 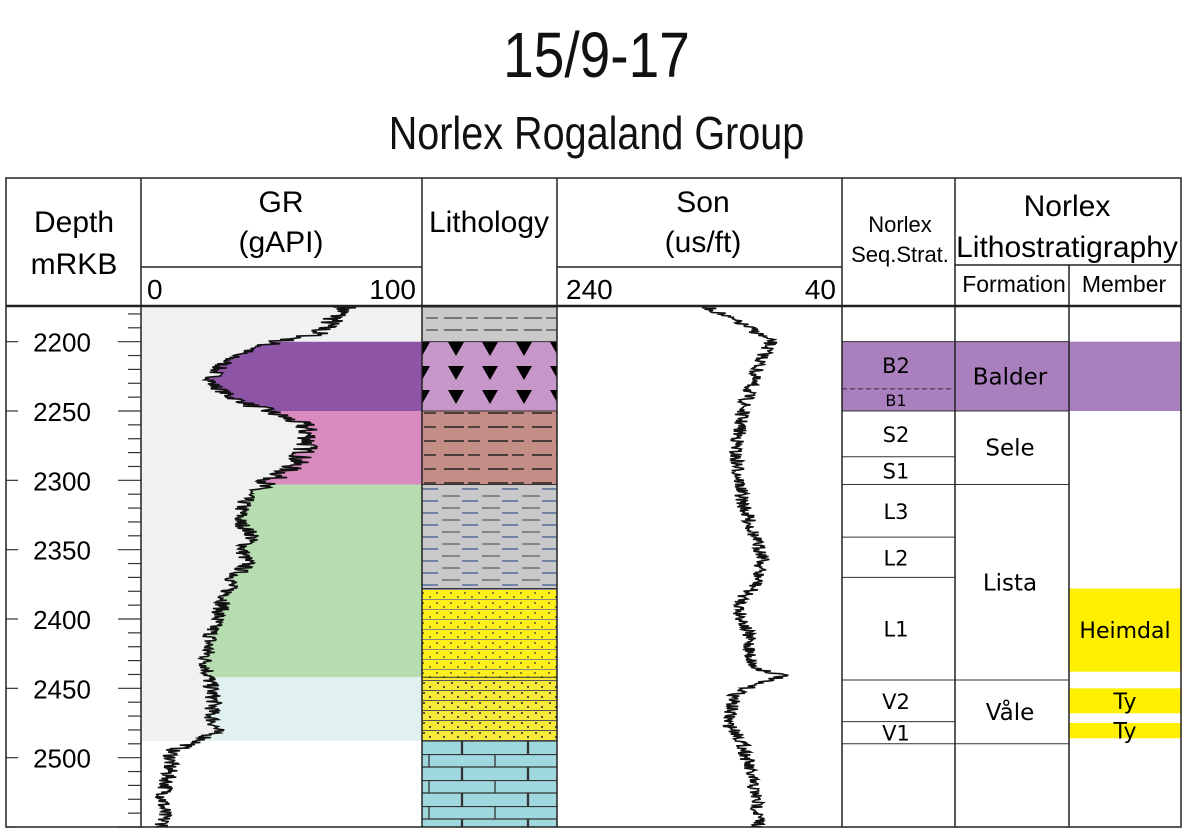 I want to click on lithology-interval-sand-mixed, so click(x=489, y=709).